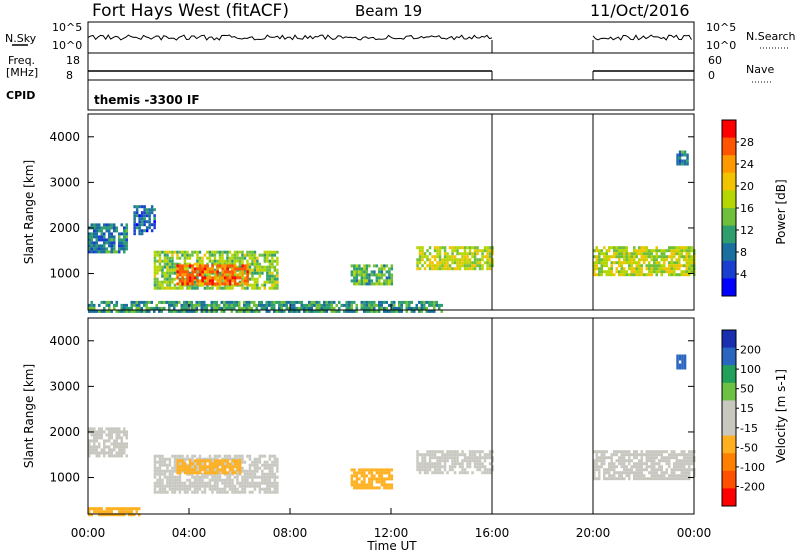 The width and height of the screenshot is (800, 554). Describe the element at coordinates (67, 45) in the screenshot. I see `nsky-bottom-tick: 10^0` at that location.